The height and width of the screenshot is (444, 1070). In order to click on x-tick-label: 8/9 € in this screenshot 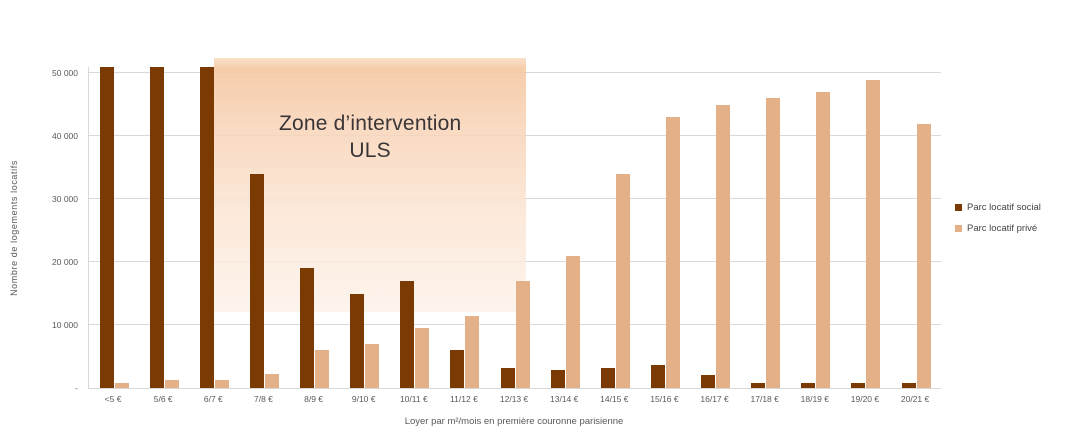, I will do `click(314, 399)`.